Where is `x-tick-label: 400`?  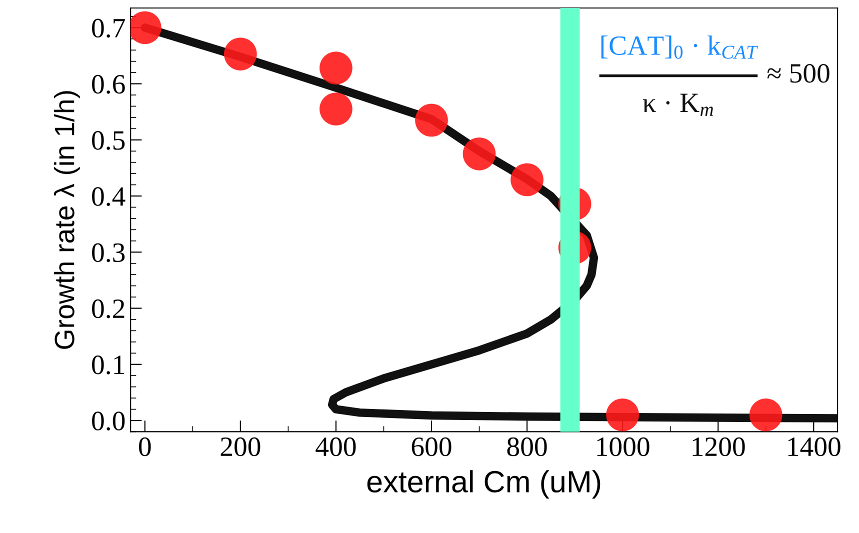
x-tick-label: 400 is located at coordinates (336, 446).